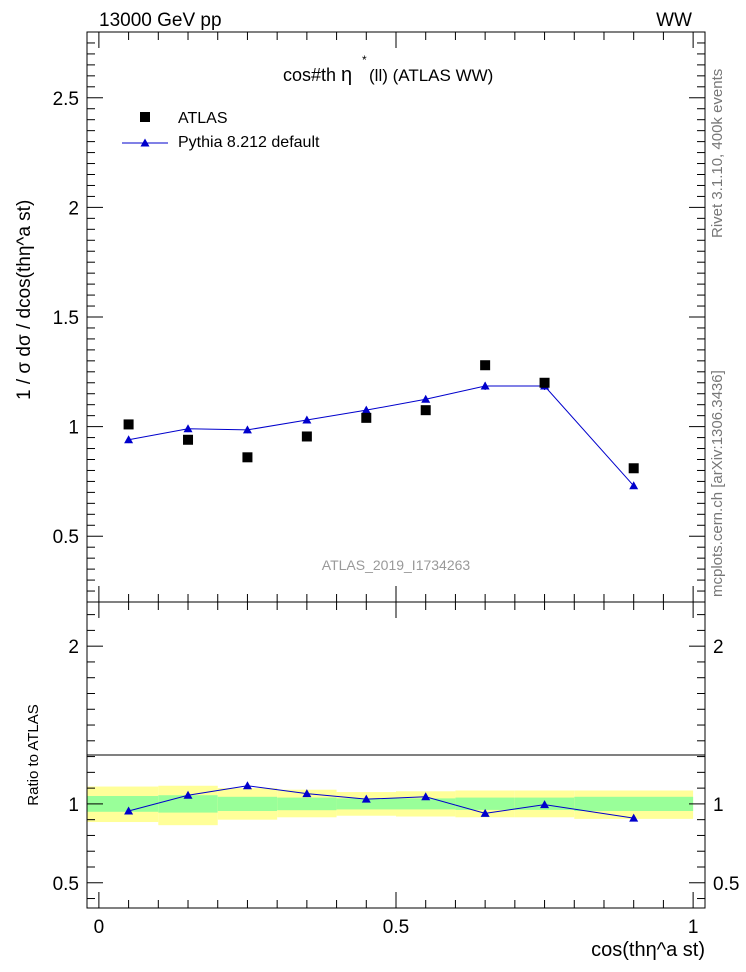 This screenshot has height=972, width=746. I want to click on x-tick-label: 1, so click(693, 927).